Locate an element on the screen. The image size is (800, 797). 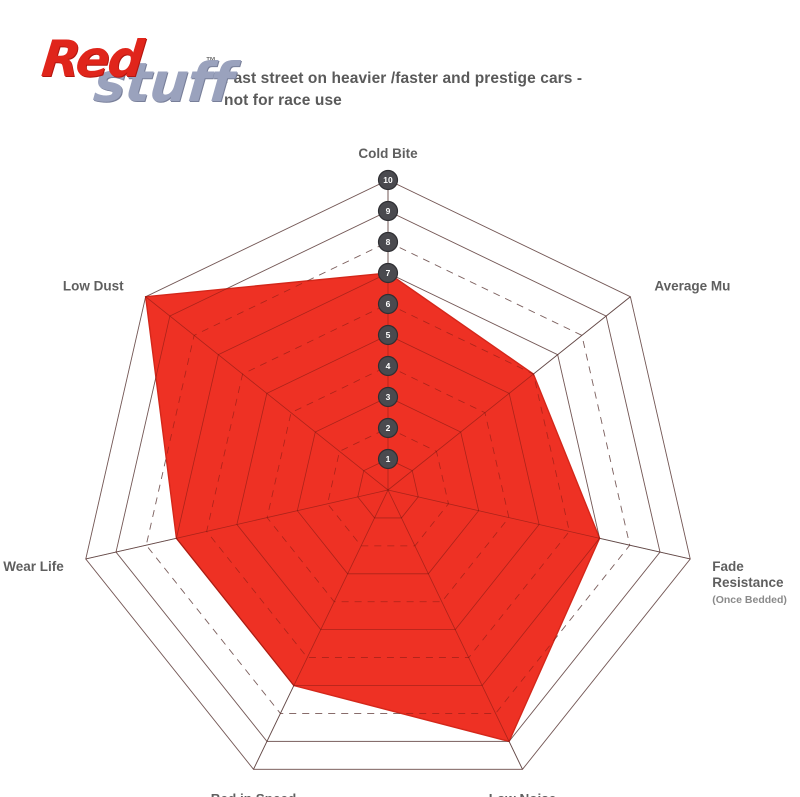
axis-label-6: Low Dust is located at coordinates (93, 286).